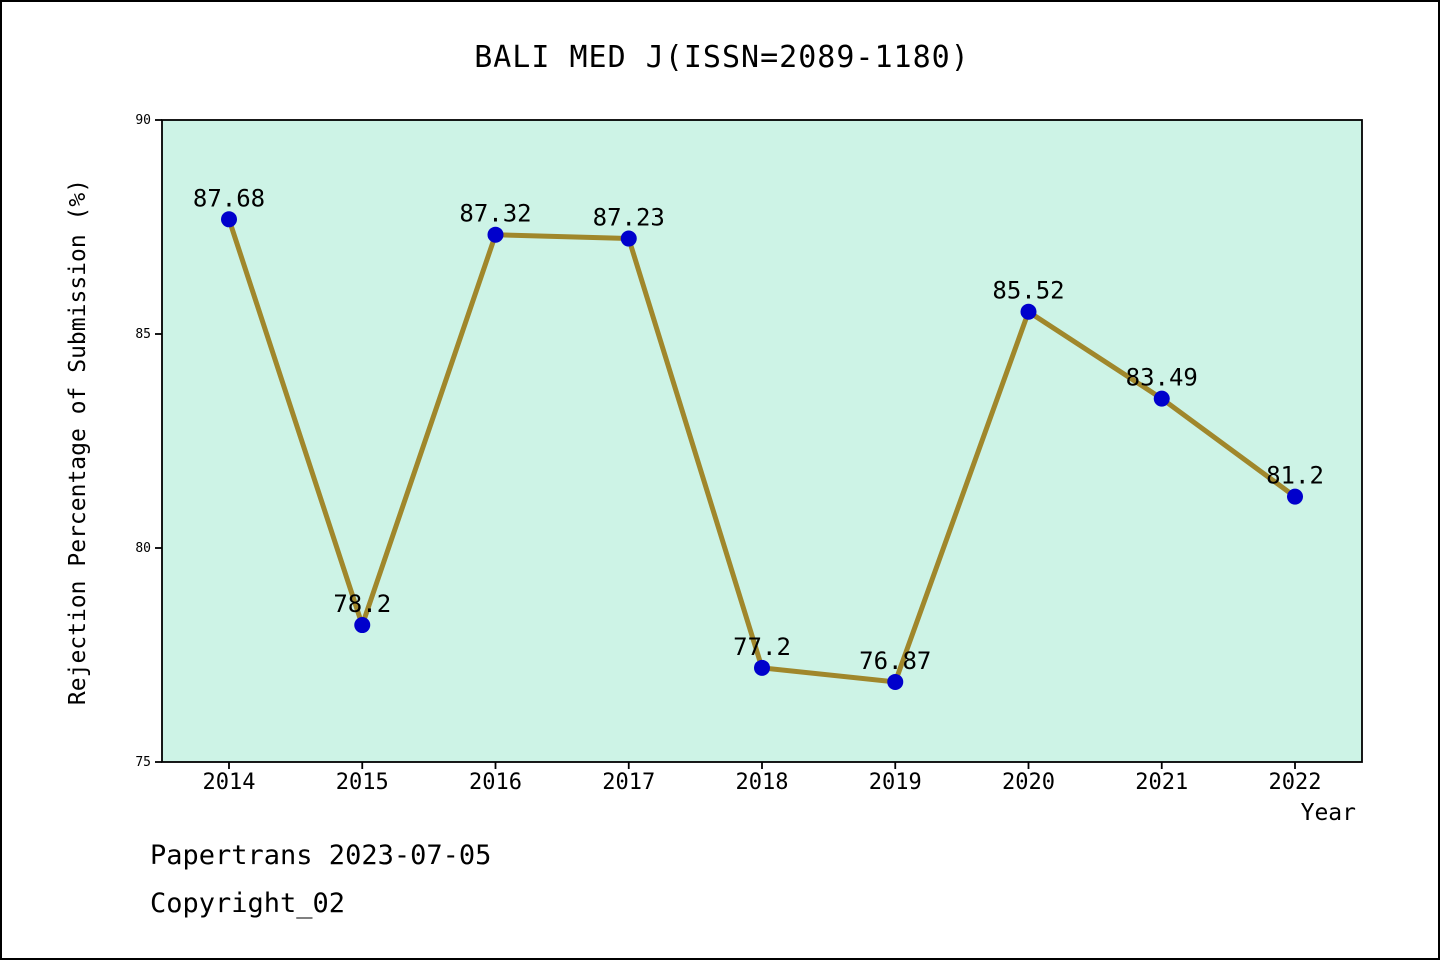 The height and width of the screenshot is (960, 1440). What do you see at coordinates (143, 120) in the screenshot?
I see `y-tick-label: 90` at bounding box center [143, 120].